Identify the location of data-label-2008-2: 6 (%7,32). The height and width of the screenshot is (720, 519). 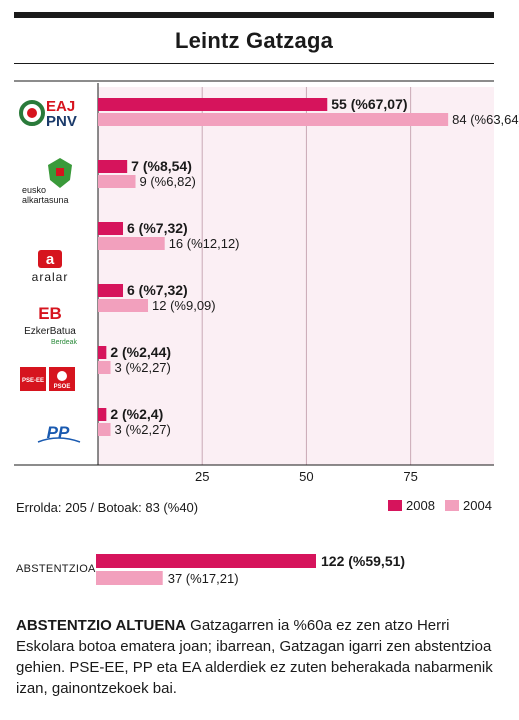
(157, 228).